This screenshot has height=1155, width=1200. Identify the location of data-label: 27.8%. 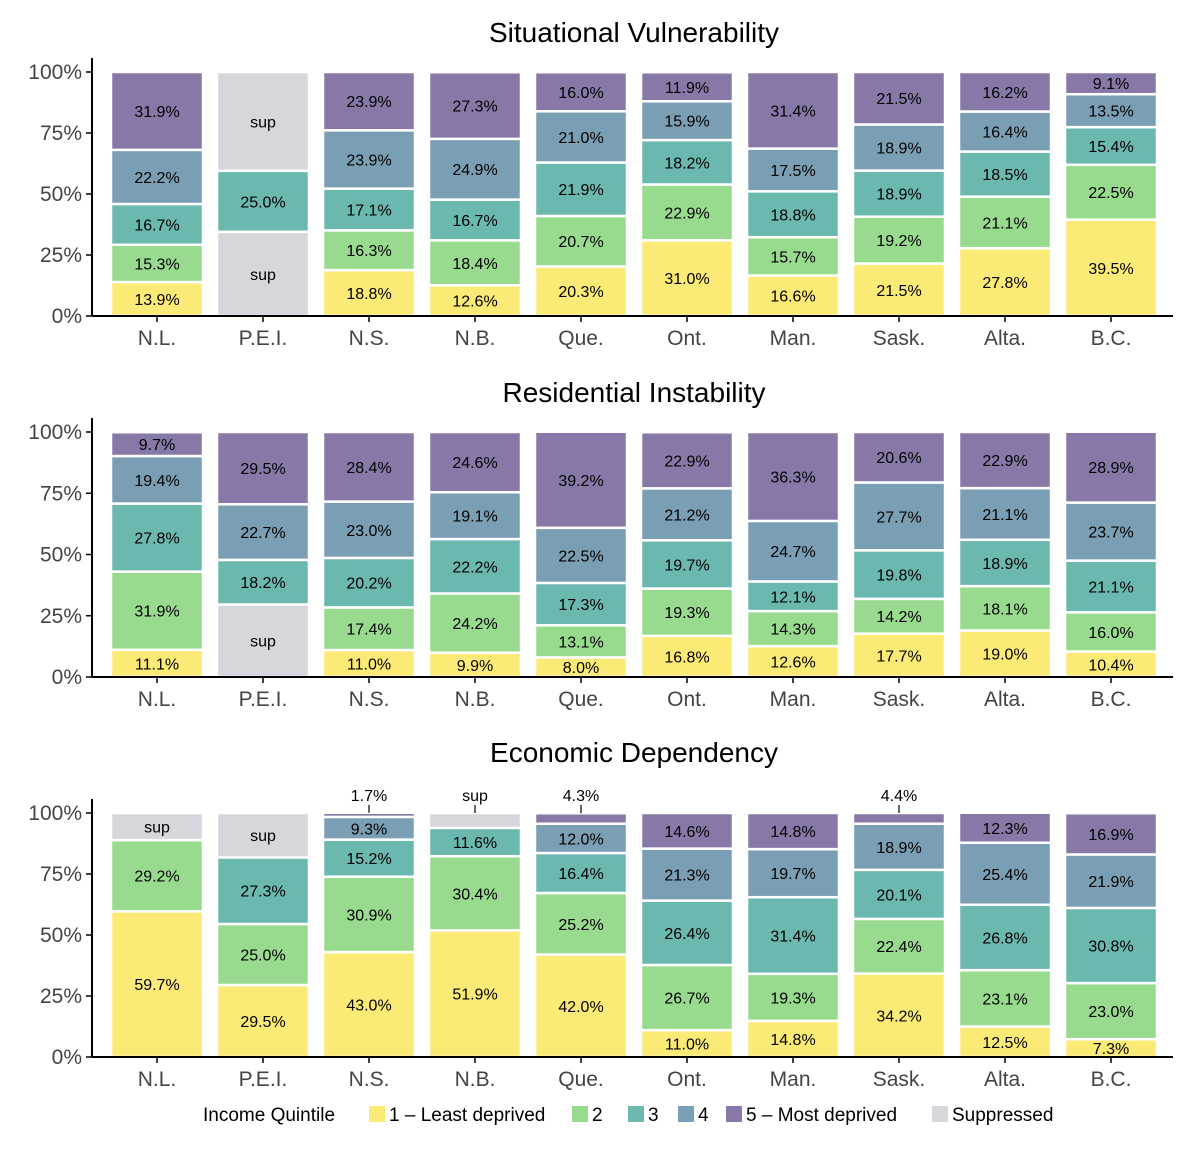
(156, 539).